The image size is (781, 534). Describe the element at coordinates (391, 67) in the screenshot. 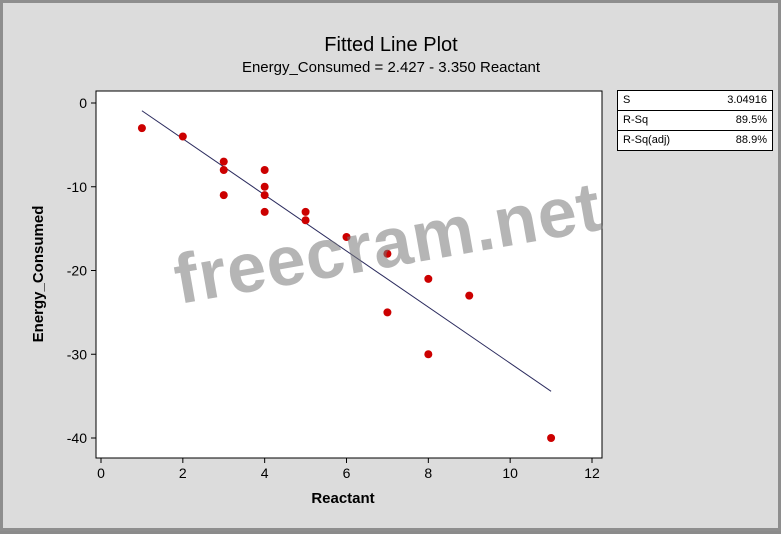

I see `chart-subtitle: Energy_Consumed = 2.427 - 3.350 Reactant` at that location.